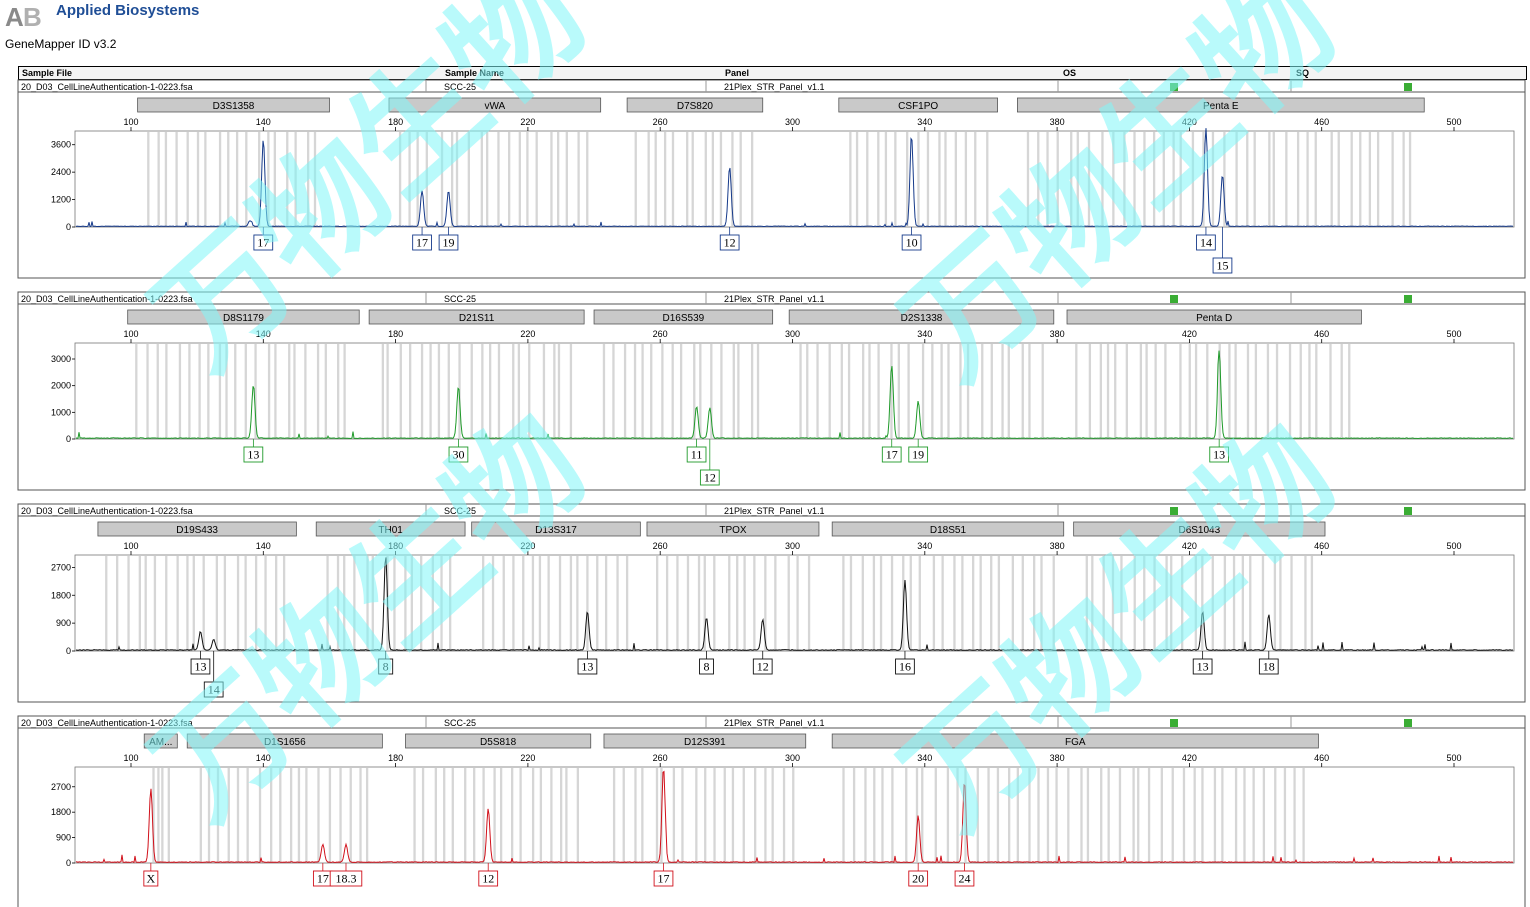 The height and width of the screenshot is (907, 1530). What do you see at coordinates (1075, 742) in the screenshot?
I see `locus-label: FGA` at bounding box center [1075, 742].